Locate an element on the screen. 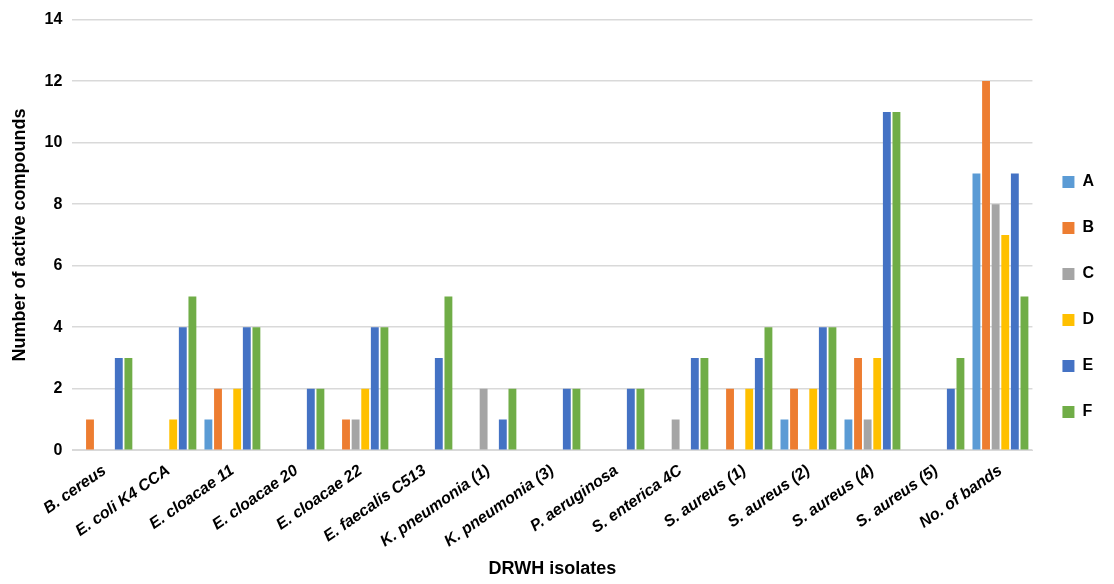 The width and height of the screenshot is (1114, 584). y-tick-label: 12 is located at coordinates (53, 80).